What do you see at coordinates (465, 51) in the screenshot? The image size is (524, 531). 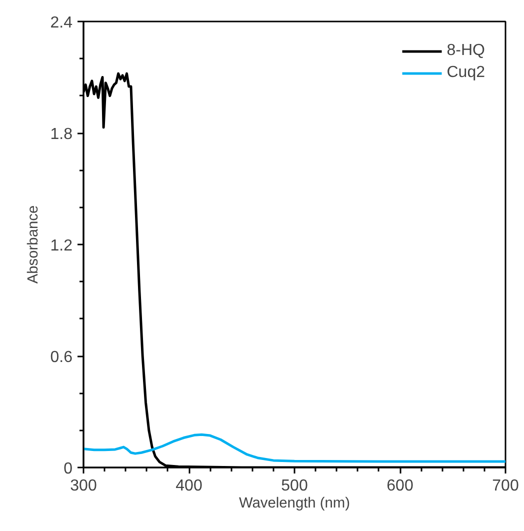 I see `legend-label: 8-HQ` at bounding box center [465, 51].